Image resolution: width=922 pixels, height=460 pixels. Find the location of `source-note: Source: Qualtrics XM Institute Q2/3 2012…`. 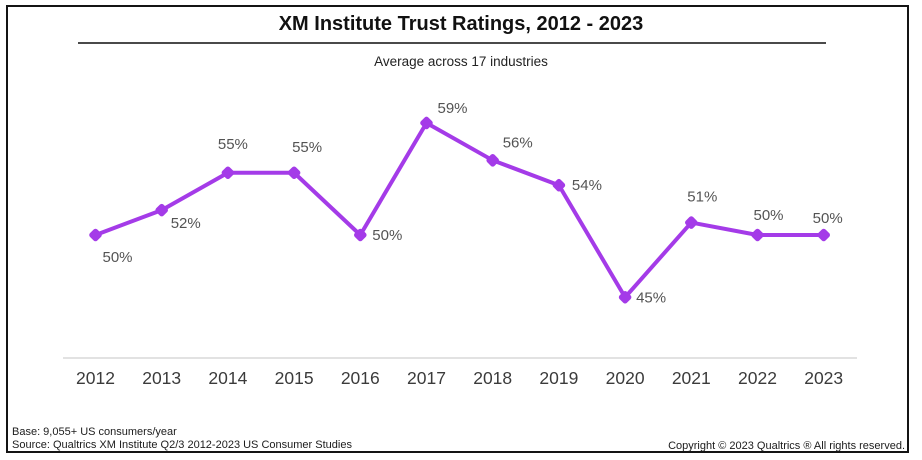

source-note: Source: Qualtrics XM Institute Q2/3 2012… is located at coordinates (182, 445).